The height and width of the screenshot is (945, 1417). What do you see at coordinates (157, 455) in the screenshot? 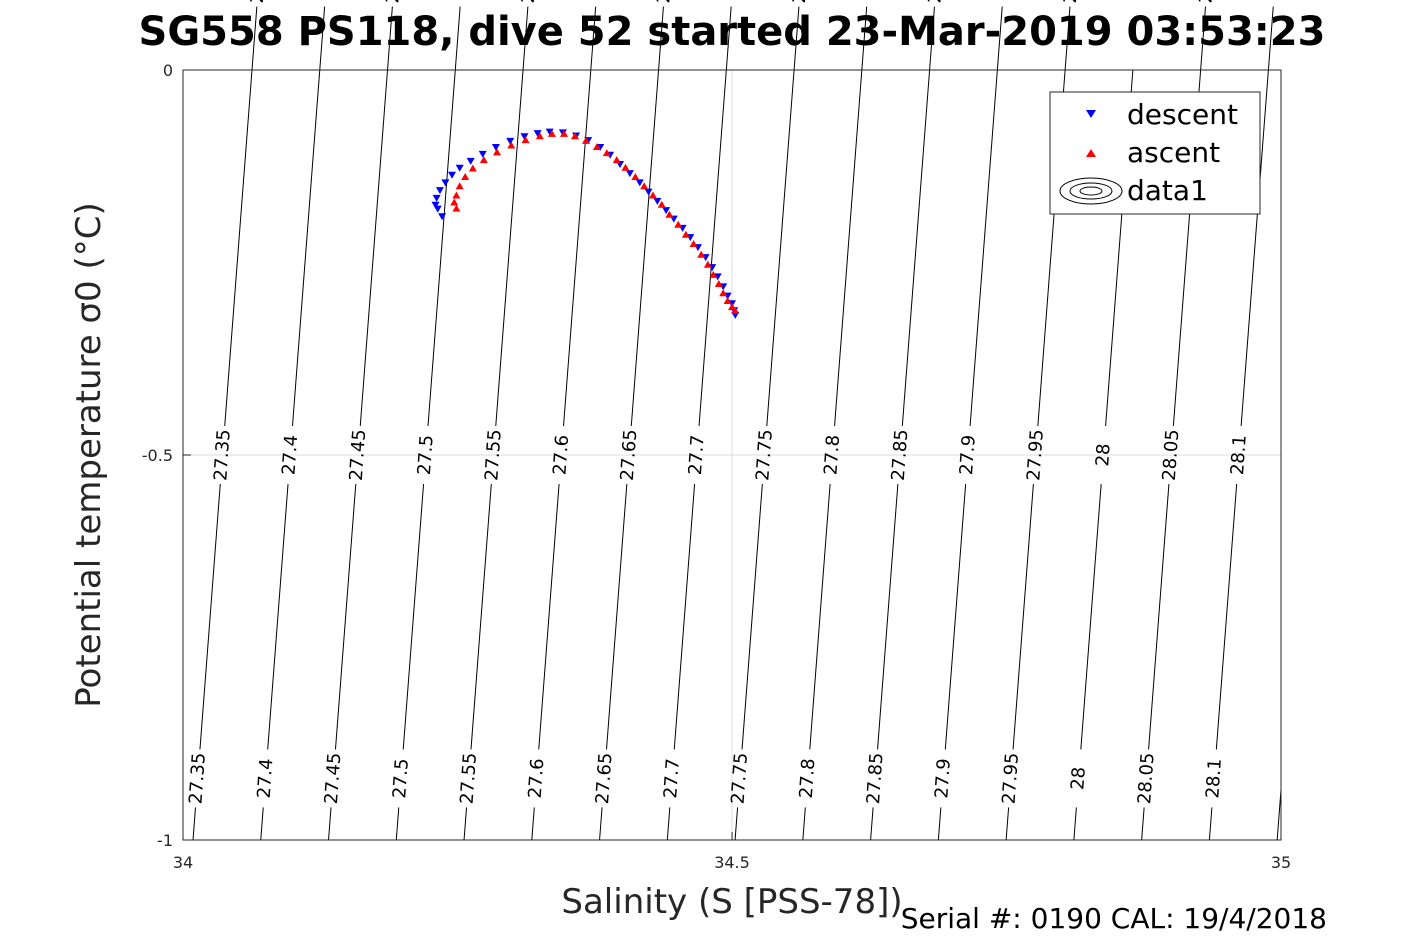
I see `y-tick-label: -0.5` at bounding box center [157, 455].